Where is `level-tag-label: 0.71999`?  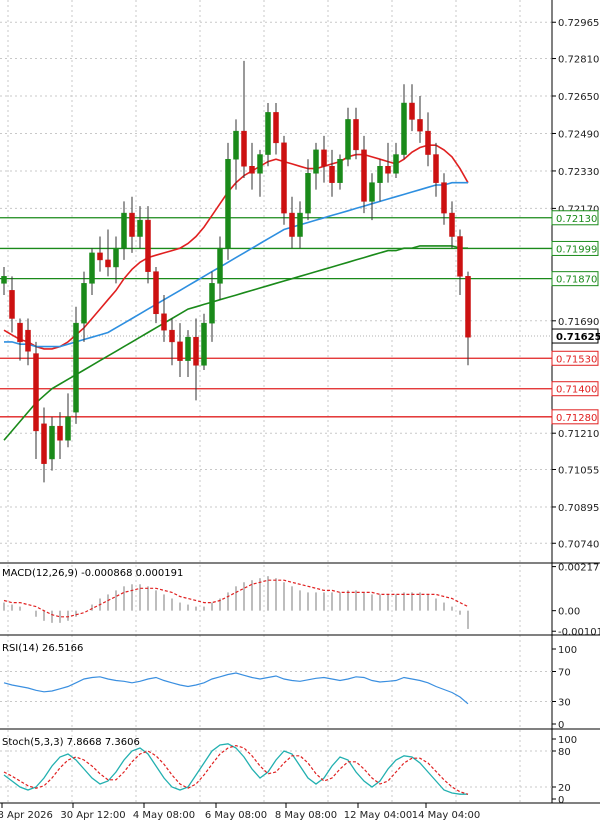 level-tag-label: 0.71999 is located at coordinates (576, 249).